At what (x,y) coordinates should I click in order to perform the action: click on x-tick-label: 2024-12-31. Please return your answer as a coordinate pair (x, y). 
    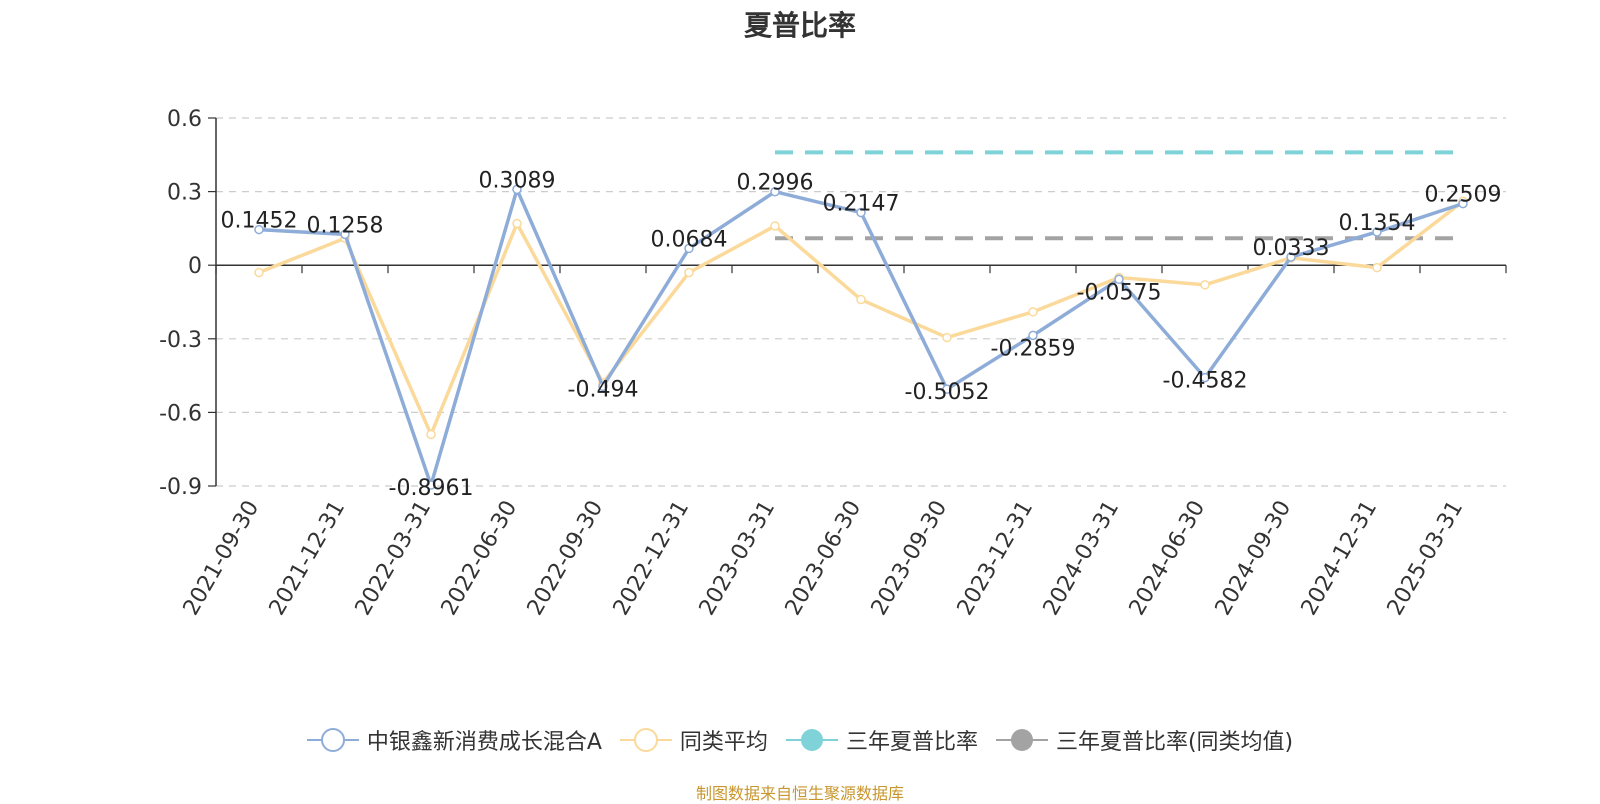
    Looking at the image, I should click on (1340, 558).